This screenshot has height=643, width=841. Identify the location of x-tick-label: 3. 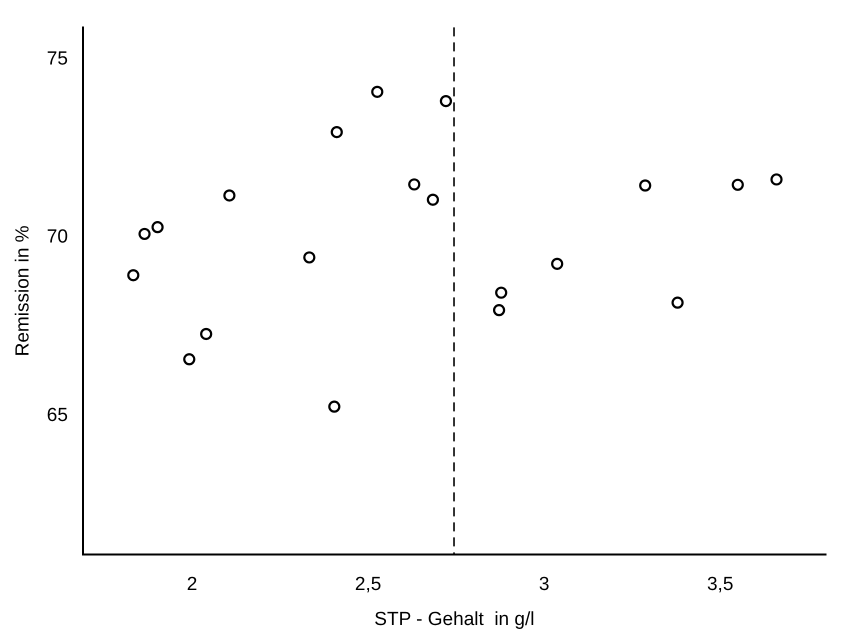
(544, 585).